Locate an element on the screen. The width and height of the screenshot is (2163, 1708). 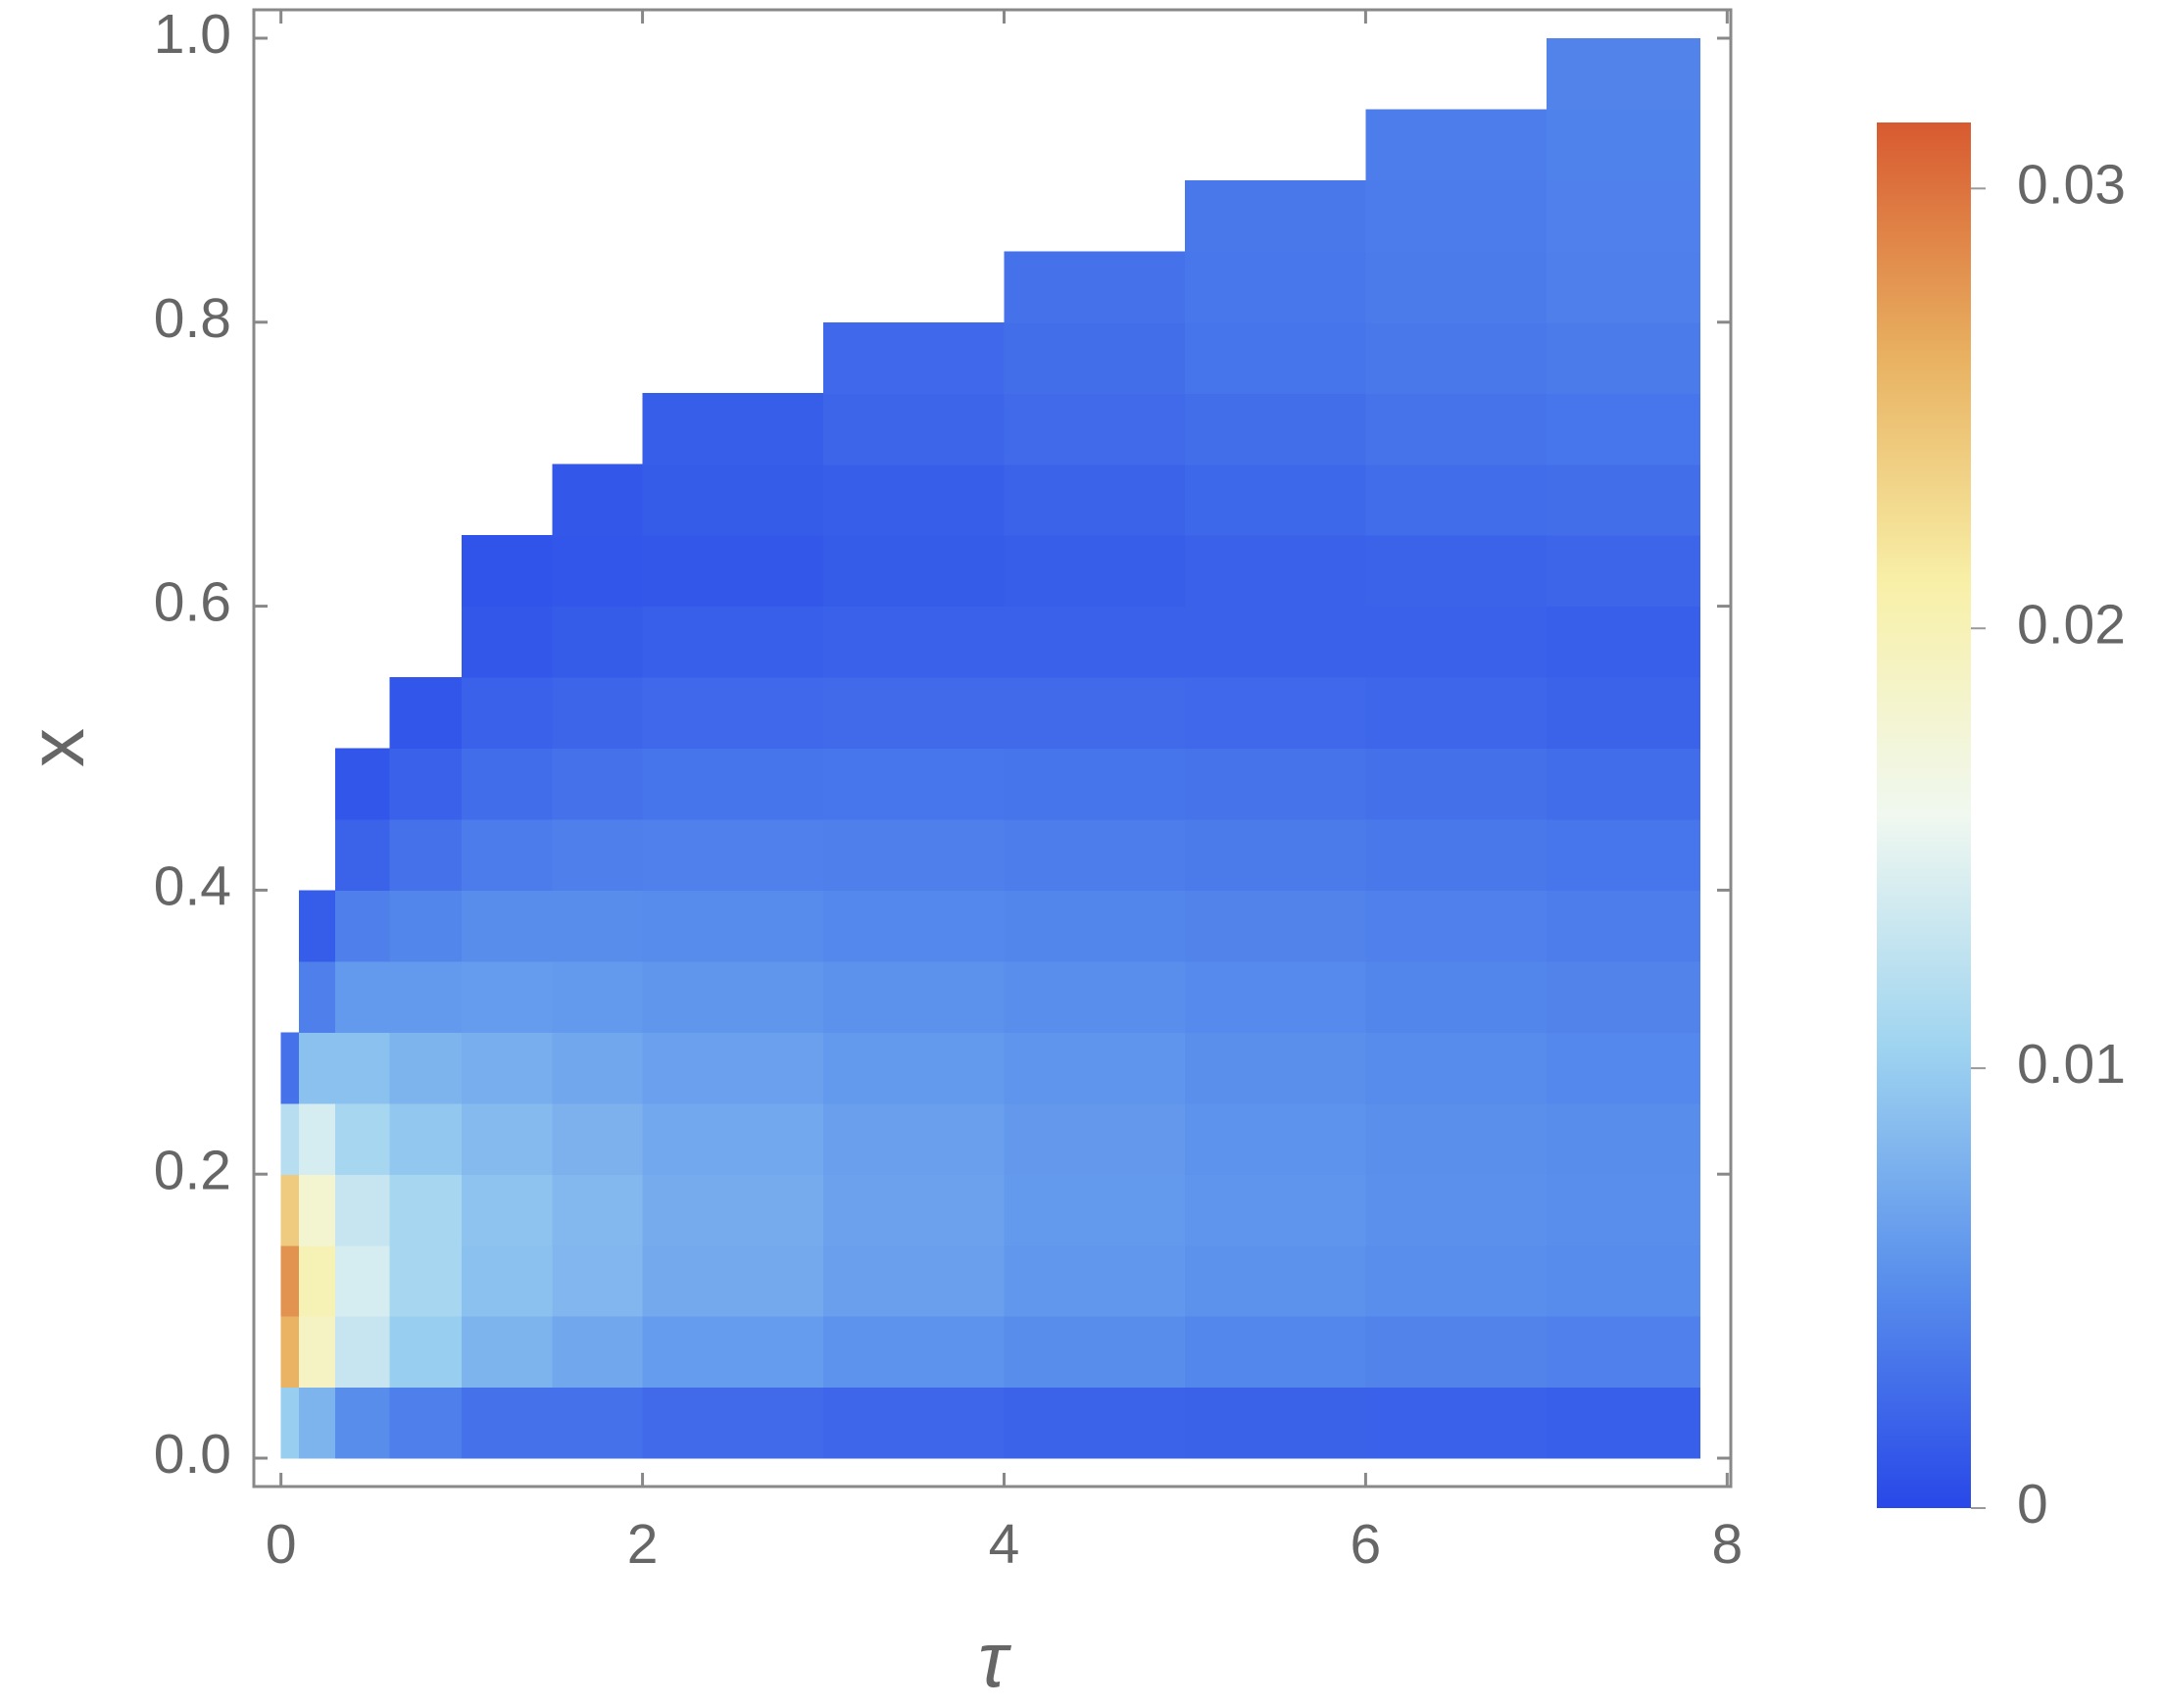
x-axis-label: τ is located at coordinates (995, 1659).